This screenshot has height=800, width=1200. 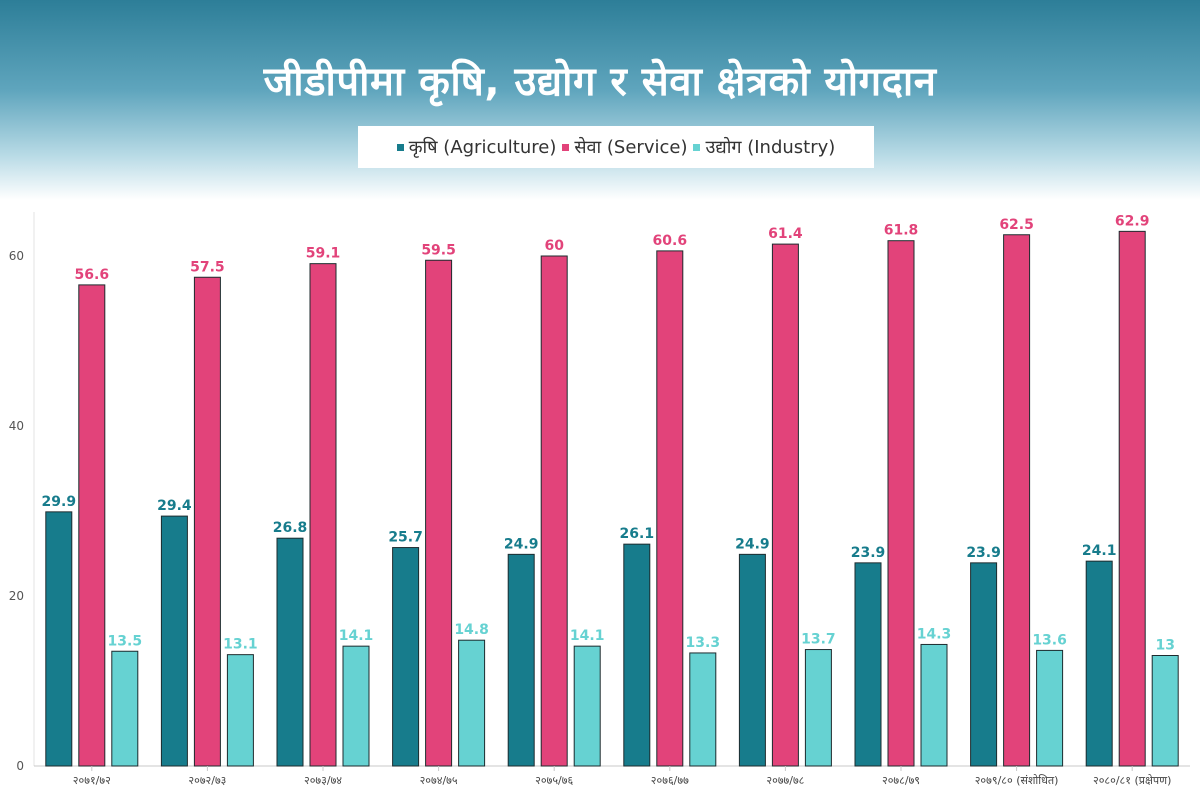 What do you see at coordinates (785, 780) in the screenshot?
I see `x-tick-label: २०७७/७८` at bounding box center [785, 780].